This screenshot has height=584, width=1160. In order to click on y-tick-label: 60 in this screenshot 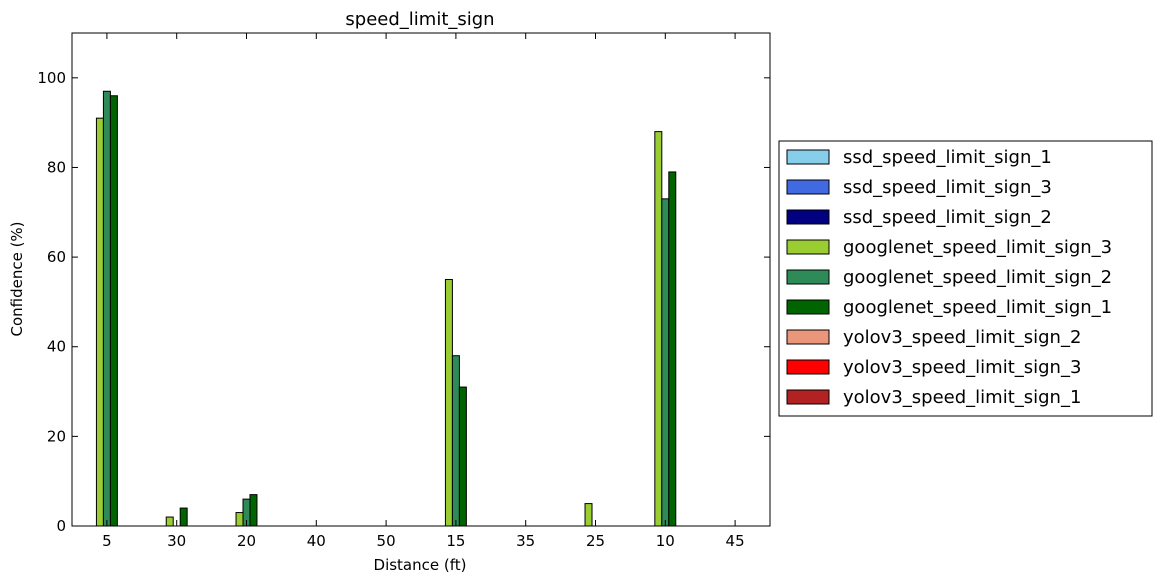, I will do `click(56, 257)`.